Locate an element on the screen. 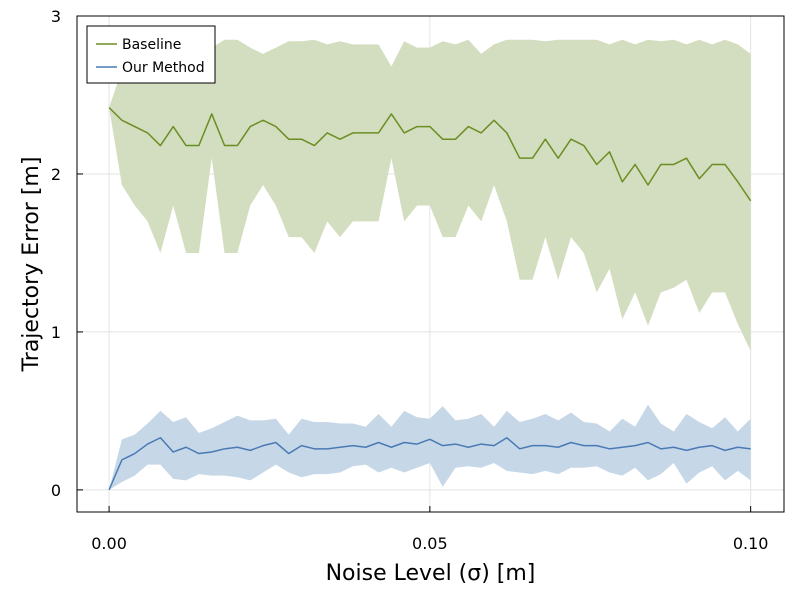  x-axis-title: Noise Level (σ) [m] is located at coordinates (431, 573).